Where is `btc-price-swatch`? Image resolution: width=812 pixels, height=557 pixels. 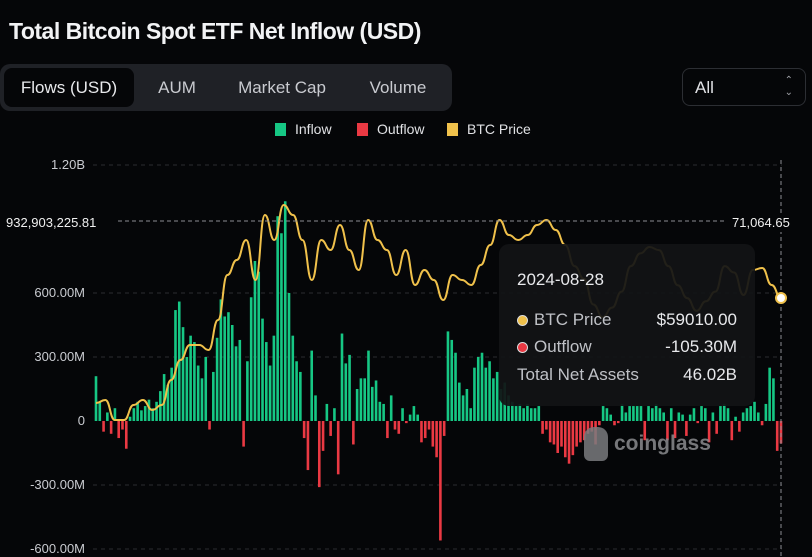 btc-price-swatch is located at coordinates (452, 129).